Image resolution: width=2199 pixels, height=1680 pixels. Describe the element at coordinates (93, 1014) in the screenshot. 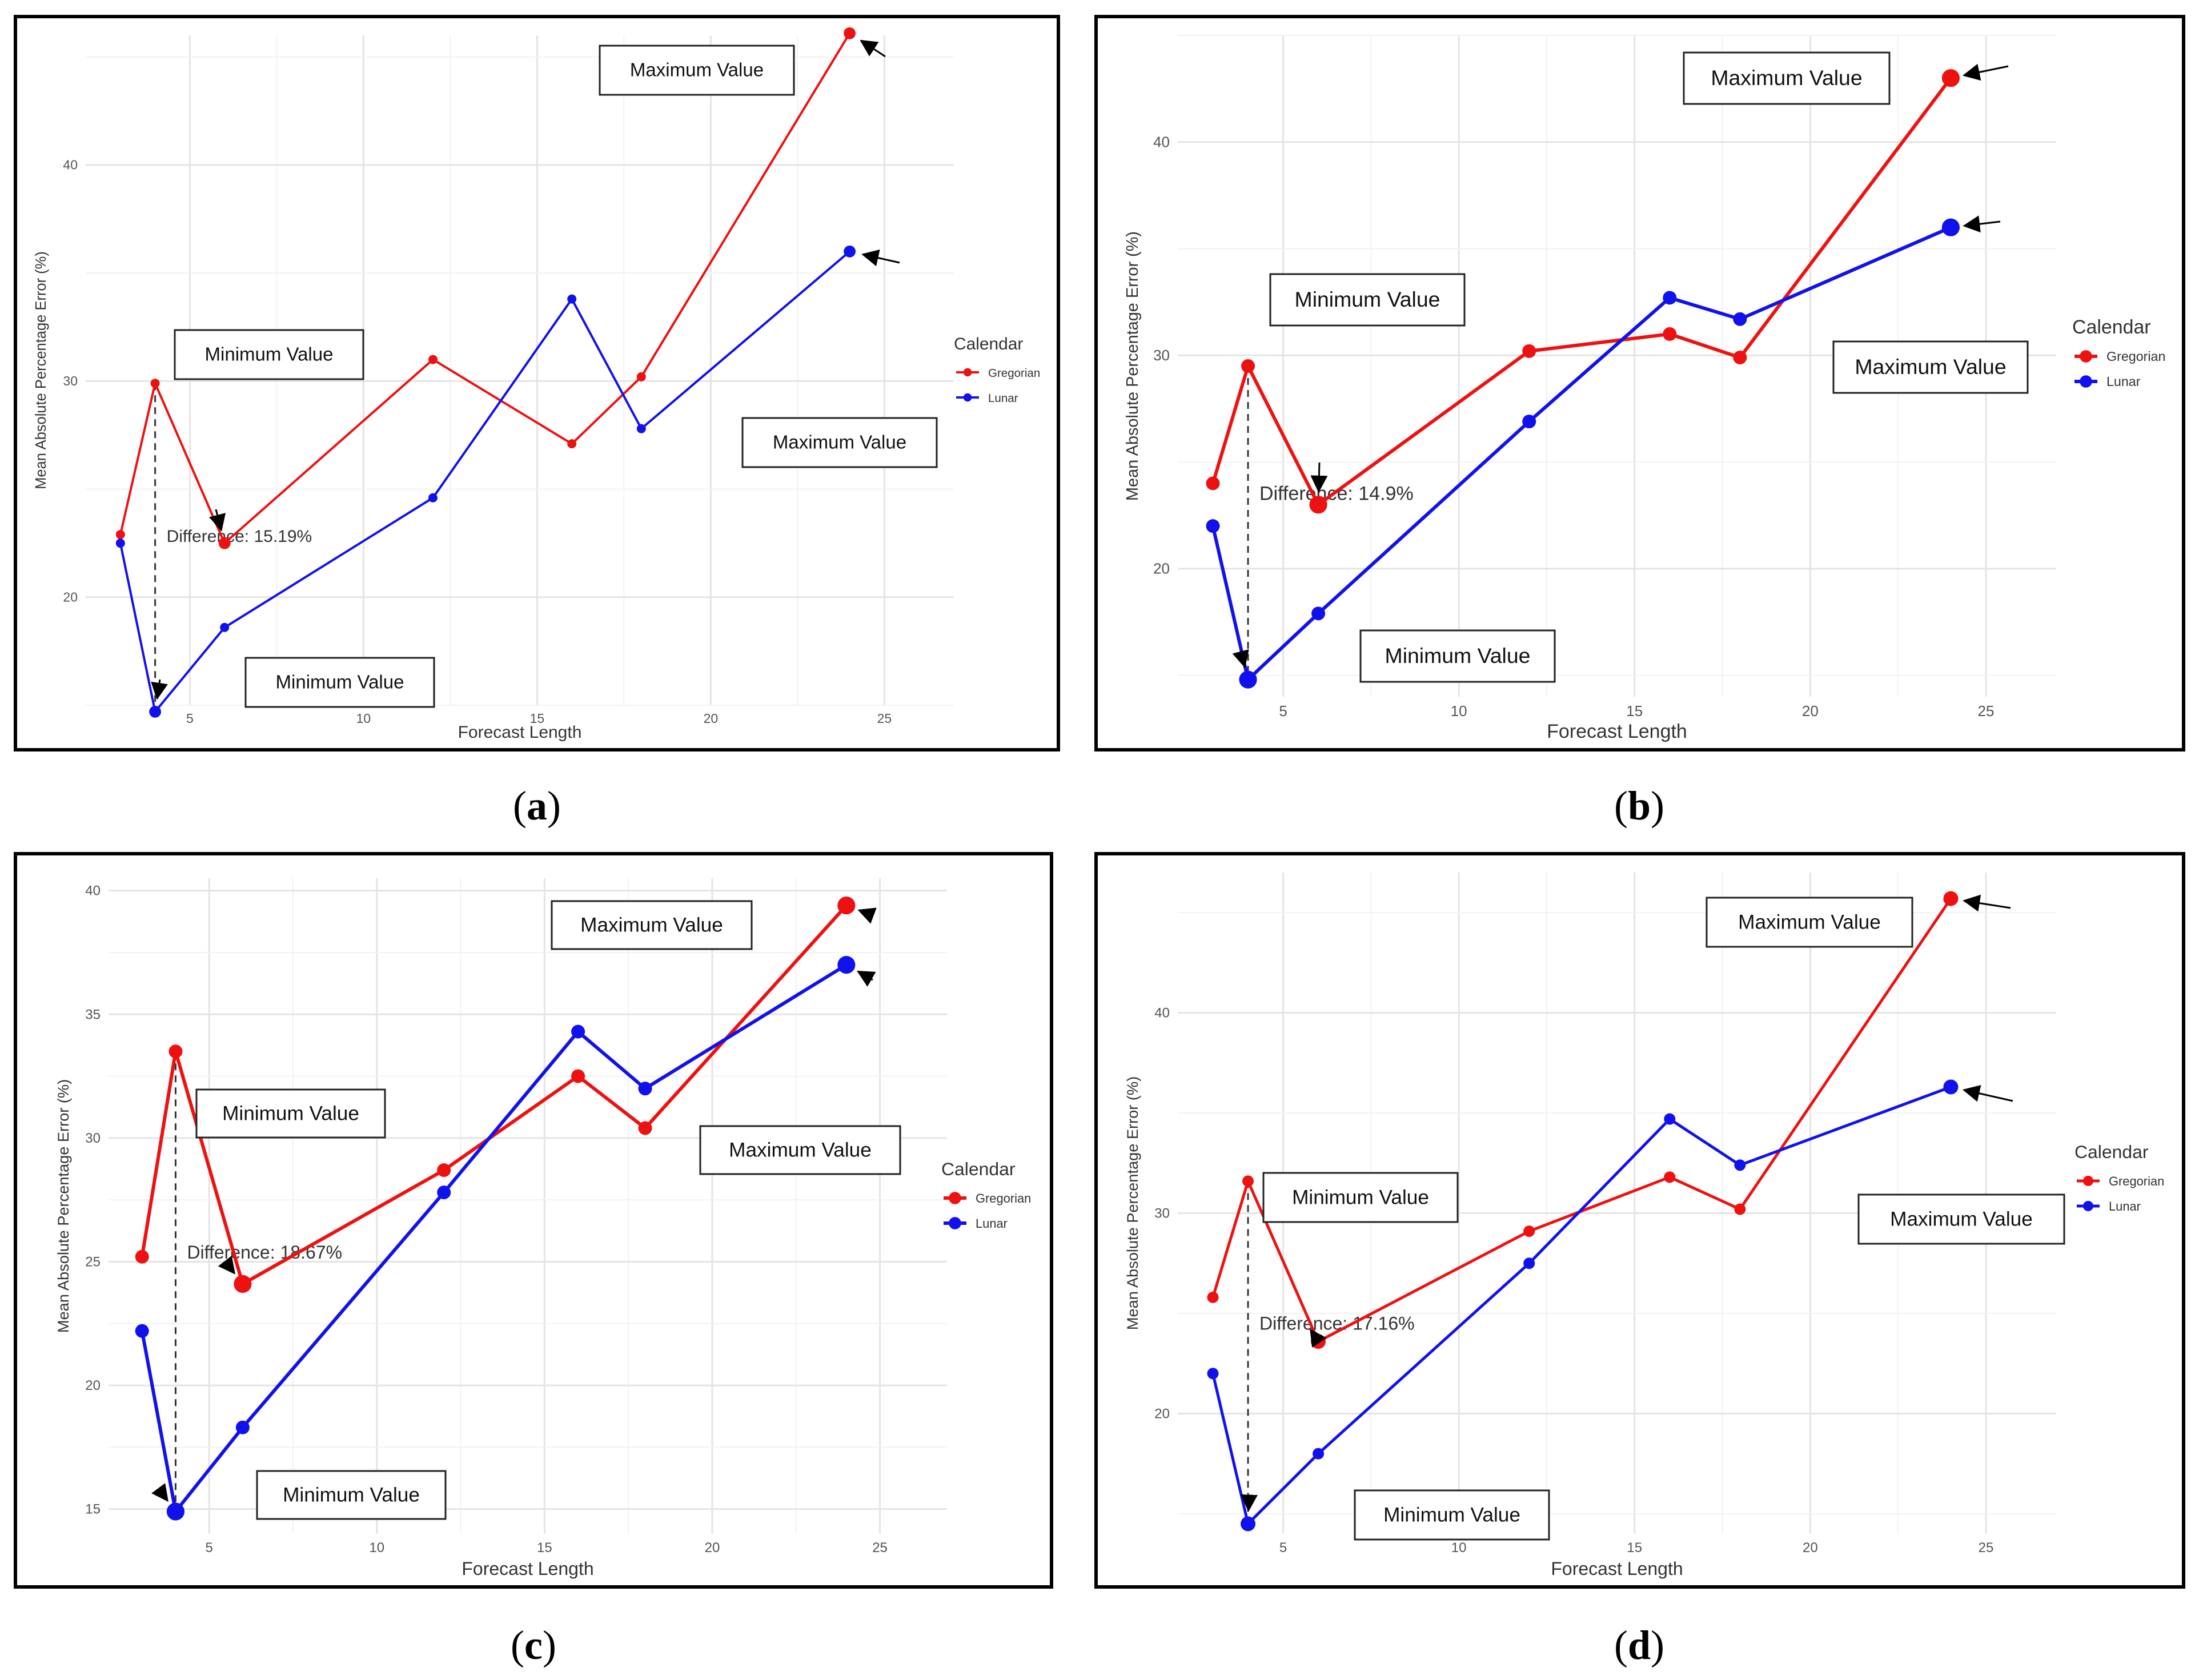

I see `y-tick-label: 35` at that location.